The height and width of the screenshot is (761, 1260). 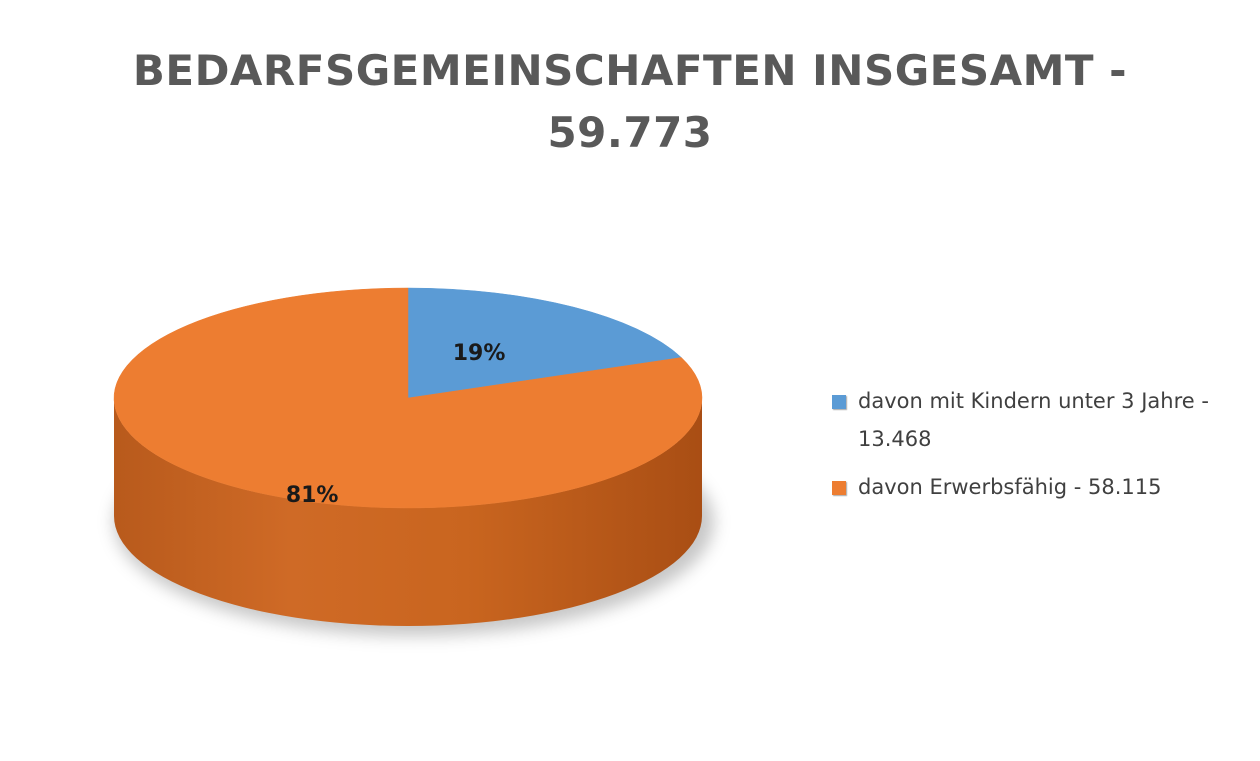 What do you see at coordinates (1010, 487) in the screenshot?
I see `legend-label-erwerbsfaehig: davon Erwerbsfähig - 58.115` at bounding box center [1010, 487].